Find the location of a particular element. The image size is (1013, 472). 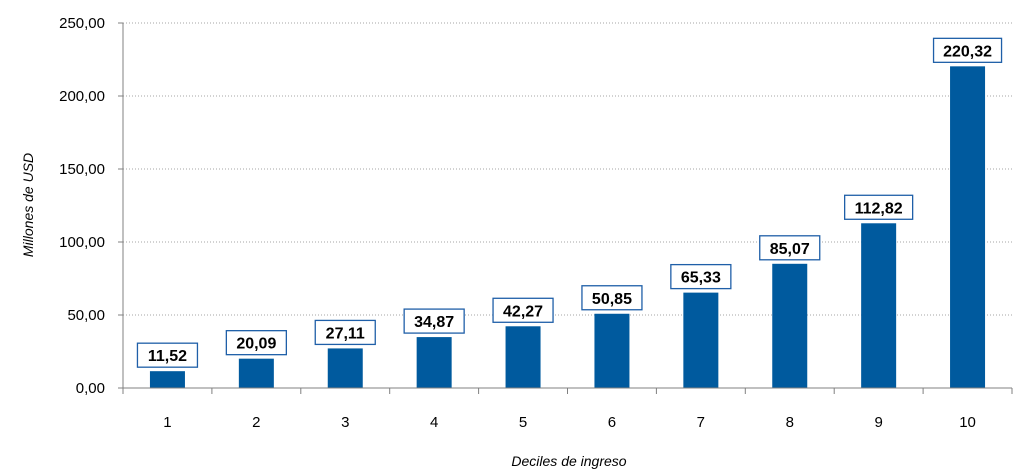

data-label: 112,82 is located at coordinates (879, 208).